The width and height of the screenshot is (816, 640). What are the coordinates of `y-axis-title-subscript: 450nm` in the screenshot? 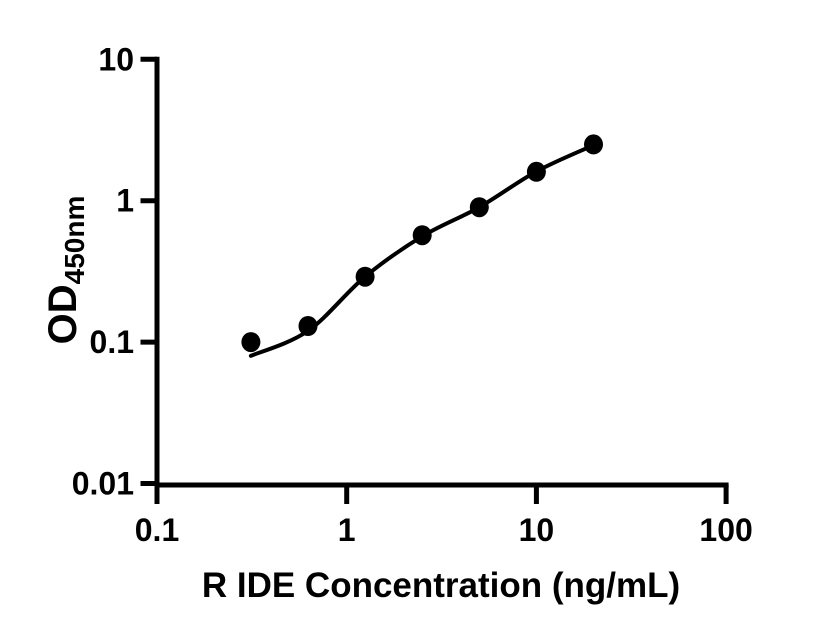 It's located at (74, 240).